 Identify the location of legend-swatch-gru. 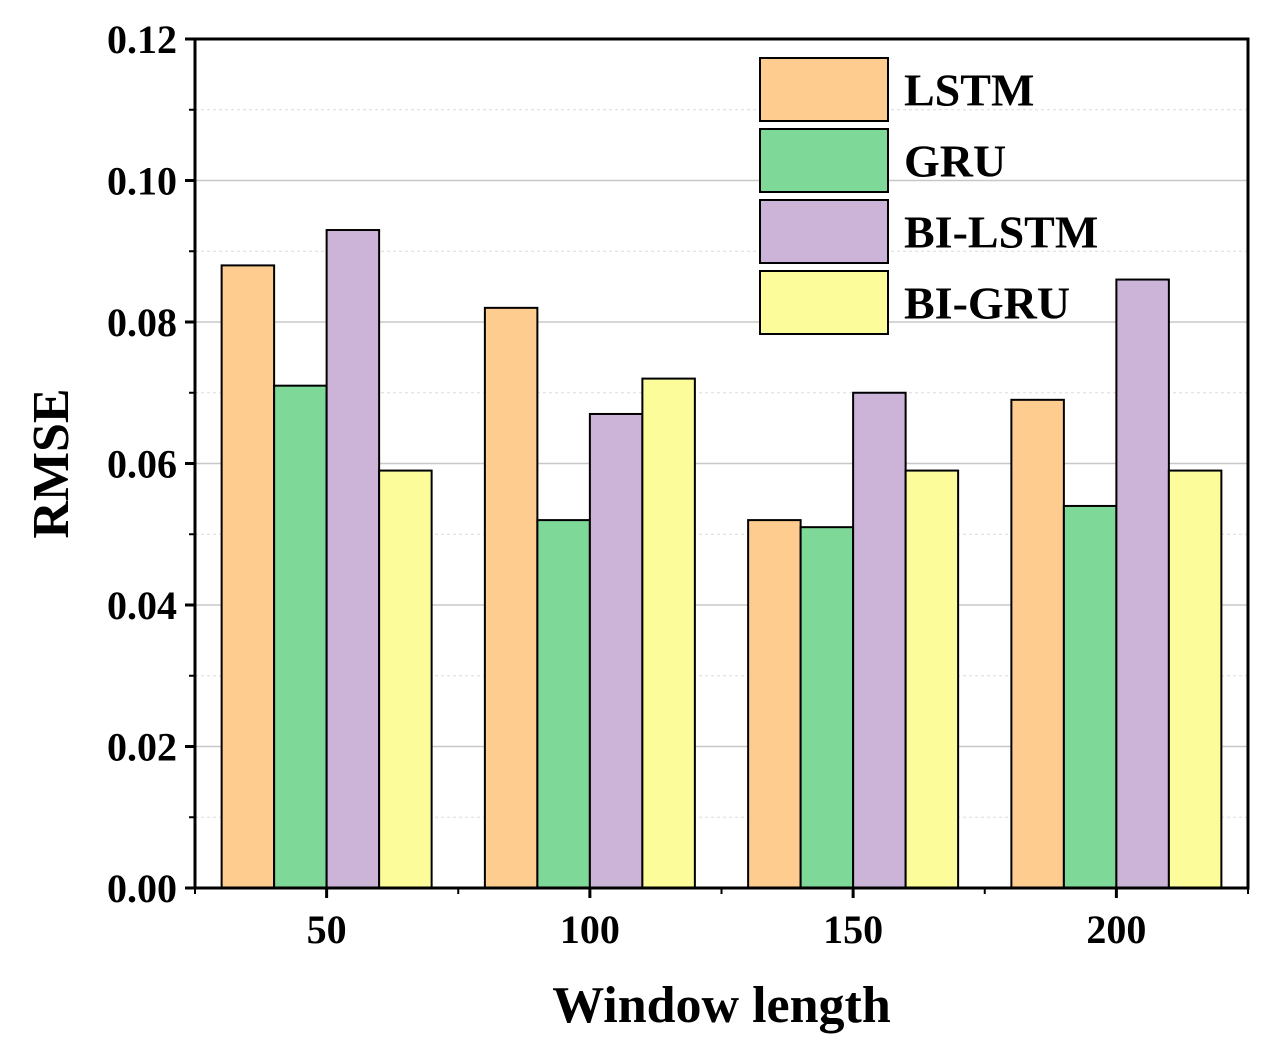
(824, 160).